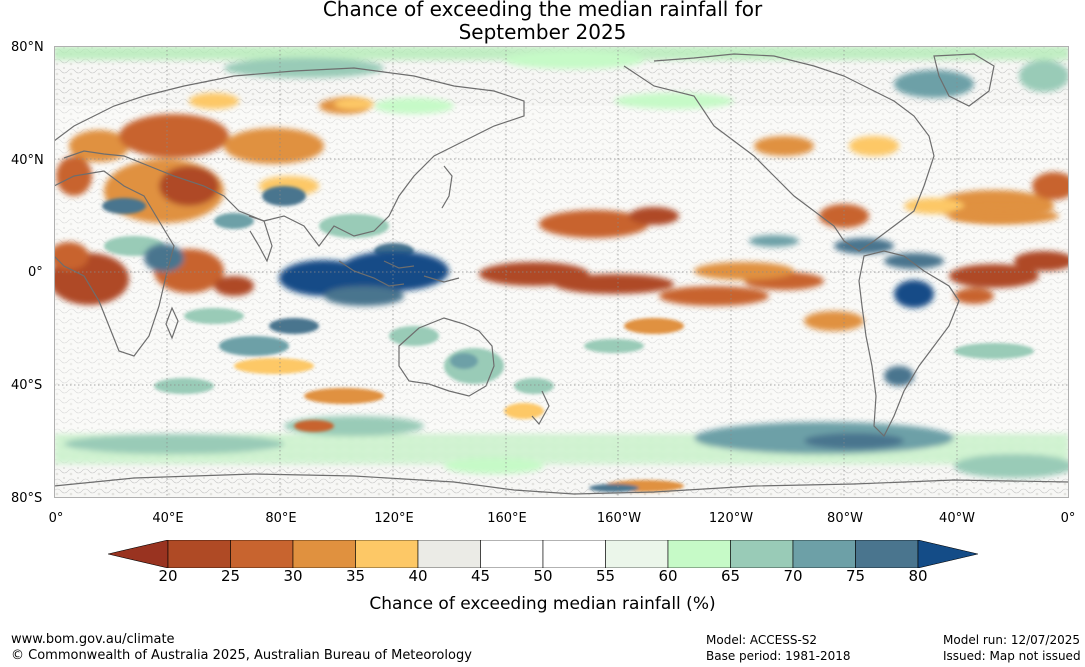 The height and width of the screenshot is (667, 1085). I want to click on lat-label-0: 0°, so click(35, 272).